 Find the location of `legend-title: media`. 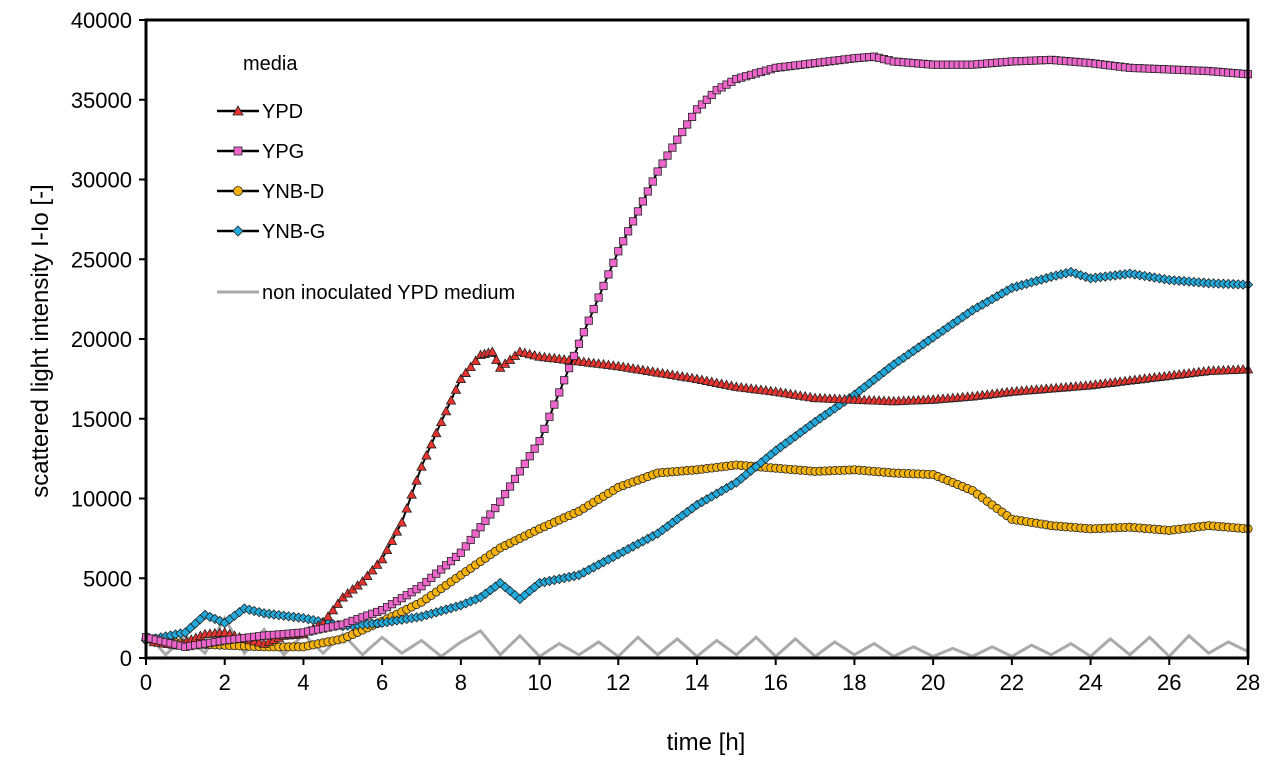

legend-title: media is located at coordinates (270, 64).